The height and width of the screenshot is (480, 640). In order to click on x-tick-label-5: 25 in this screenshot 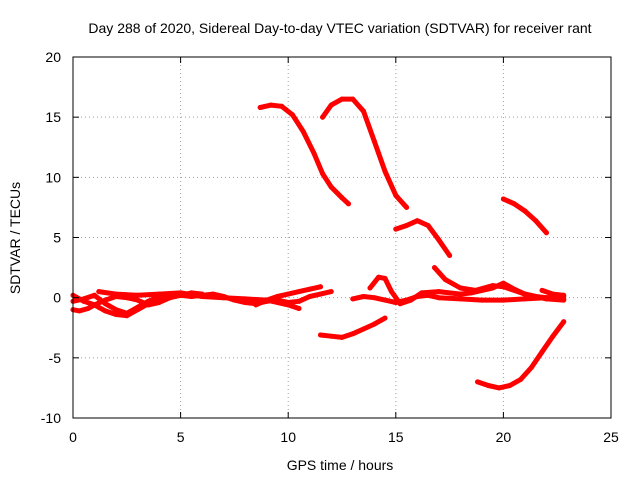, I will do `click(611, 437)`.